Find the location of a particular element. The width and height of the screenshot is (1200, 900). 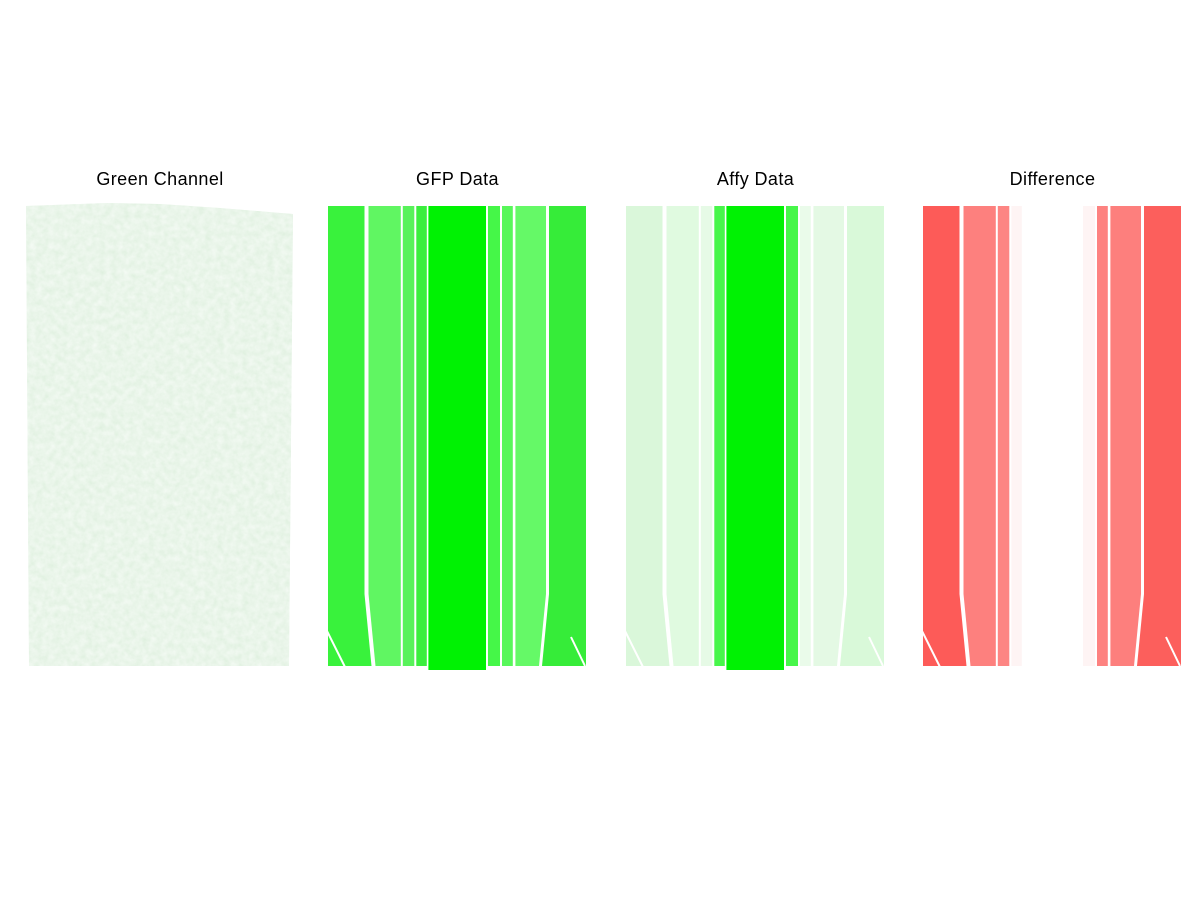

panel-title-green-channel: Green Channel is located at coordinates (160, 179).